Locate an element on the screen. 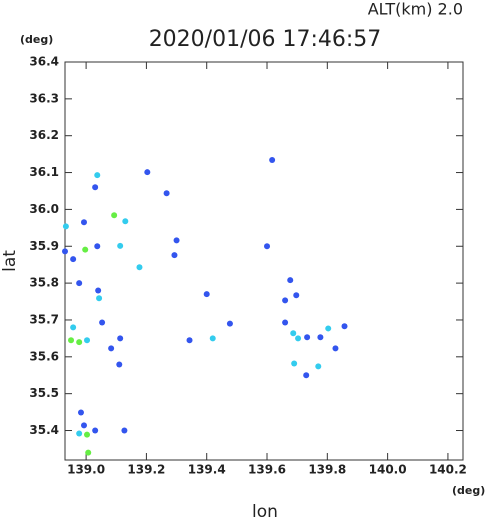 Image resolution: width=490 pixels, height=521 pixels. y-tick-label: 35.4 is located at coordinates (44, 430).